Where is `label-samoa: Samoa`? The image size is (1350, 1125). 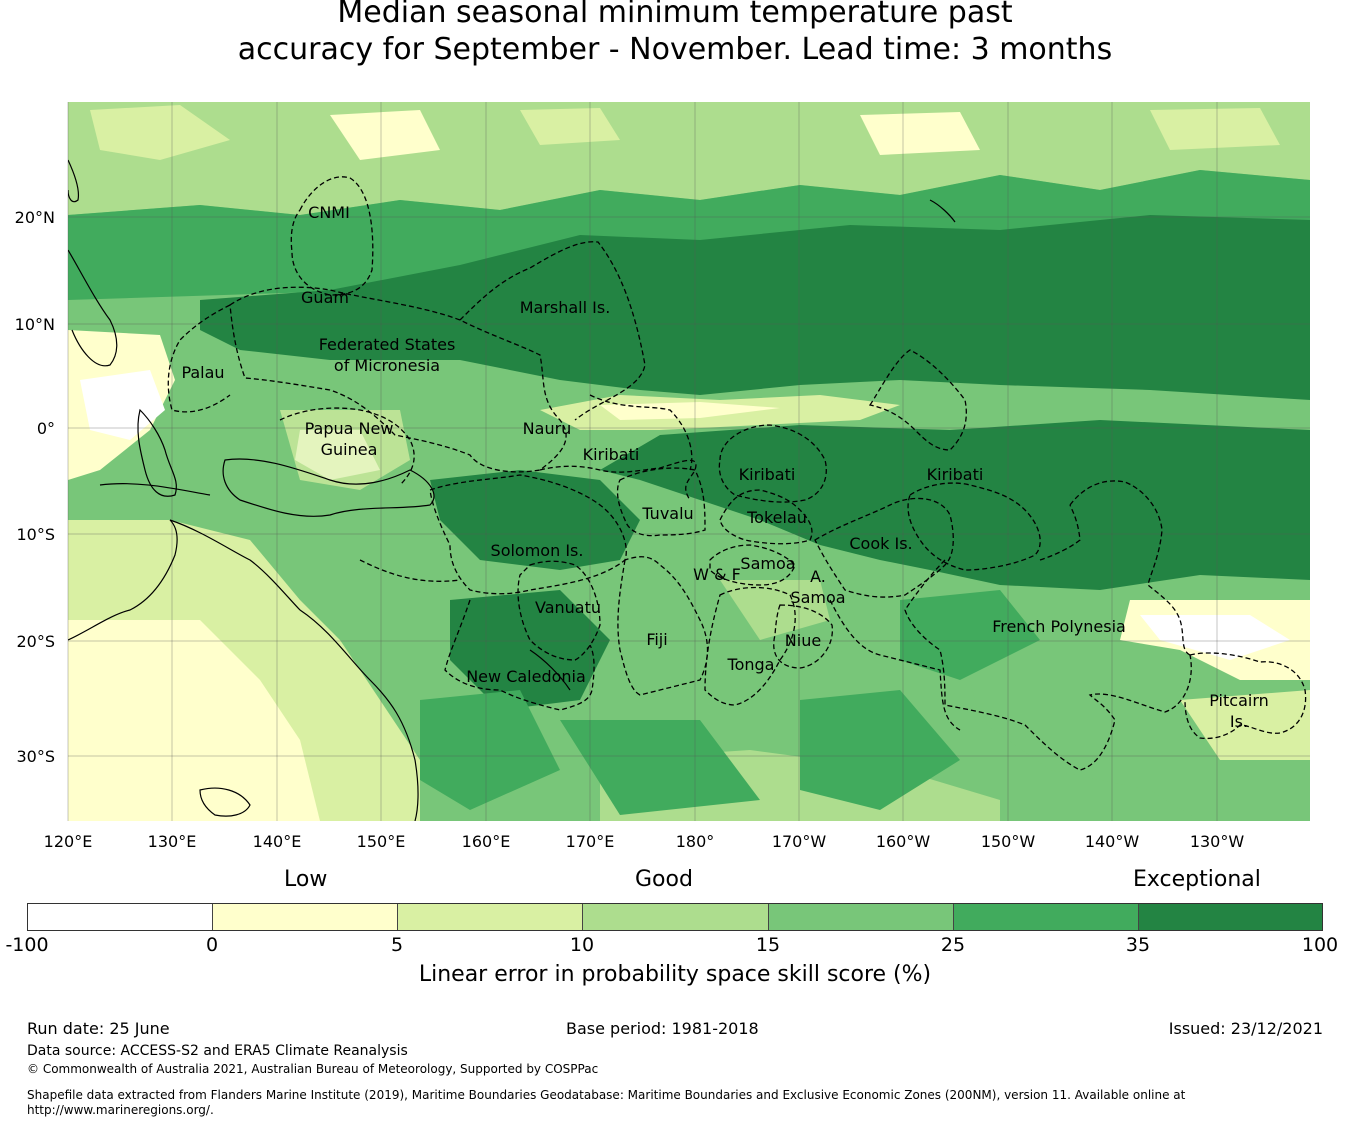 label-samoa: Samoa is located at coordinates (767, 563).